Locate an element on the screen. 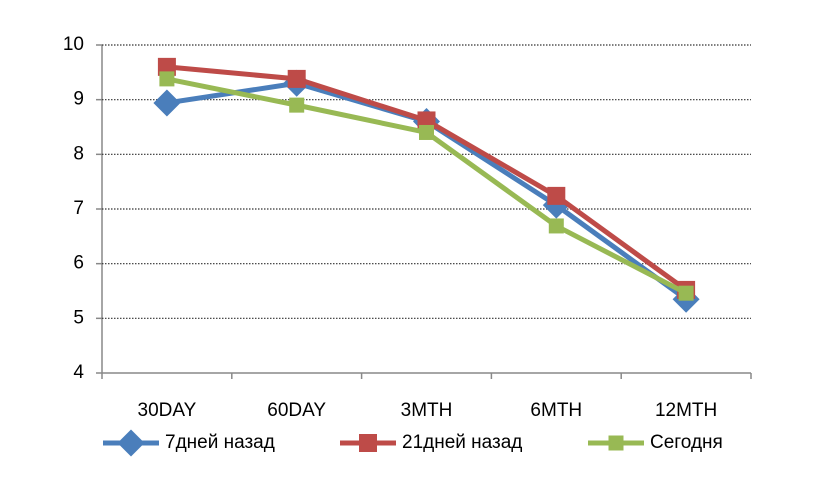 Image resolution: width=828 pixels, height=477 pixels. legend-label: Сегодня is located at coordinates (686, 442).